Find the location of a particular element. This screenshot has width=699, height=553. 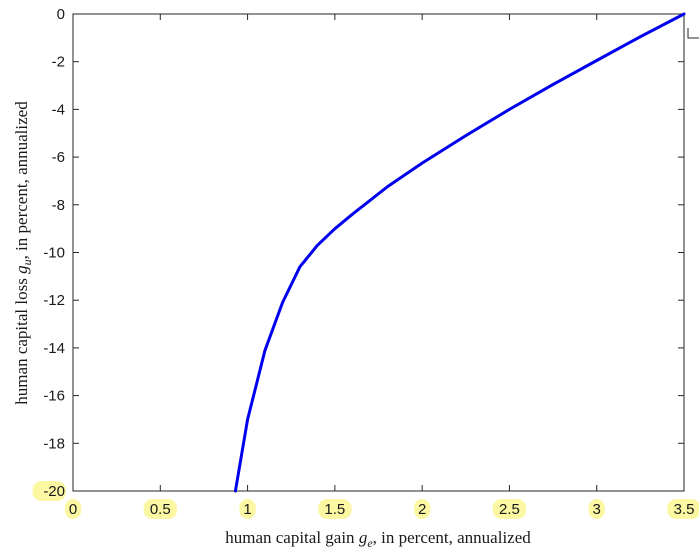

x-tick-label: 1.5 is located at coordinates (334, 509).